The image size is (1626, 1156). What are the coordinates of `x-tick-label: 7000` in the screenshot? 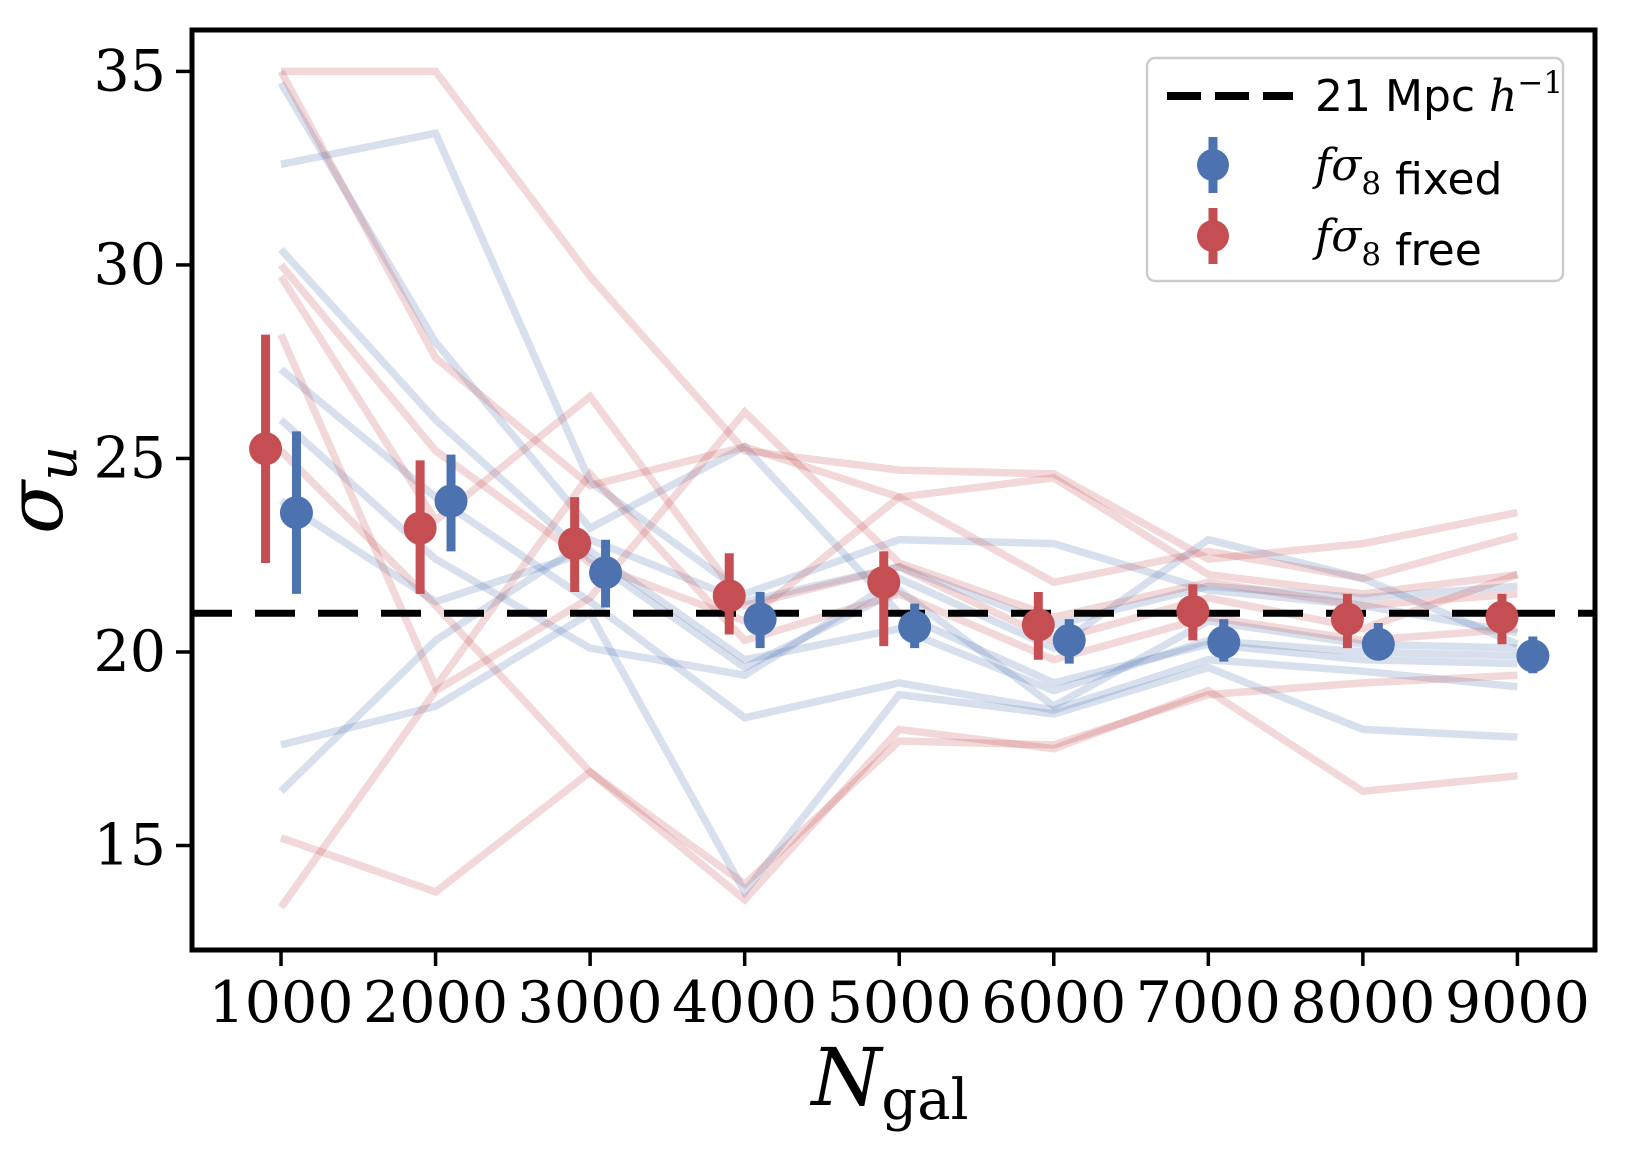 It's located at (1208, 1003).